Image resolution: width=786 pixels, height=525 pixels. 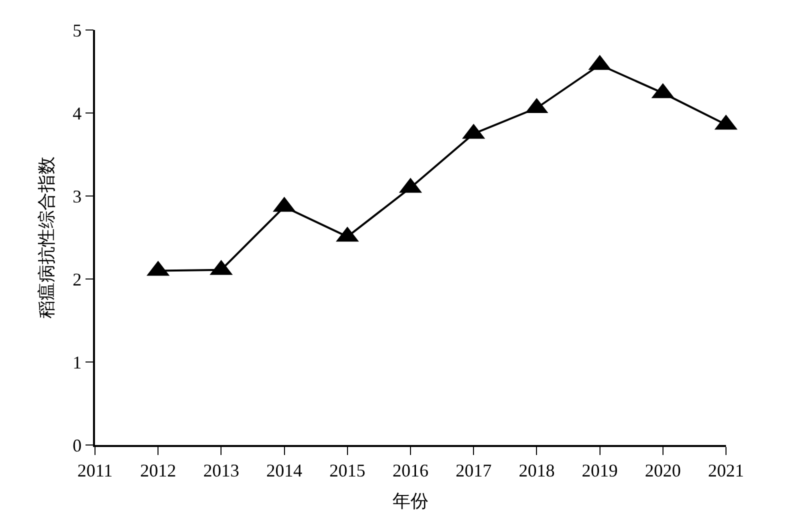 What do you see at coordinates (410, 470) in the screenshot?
I see `x-tick-label: 2016` at bounding box center [410, 470].